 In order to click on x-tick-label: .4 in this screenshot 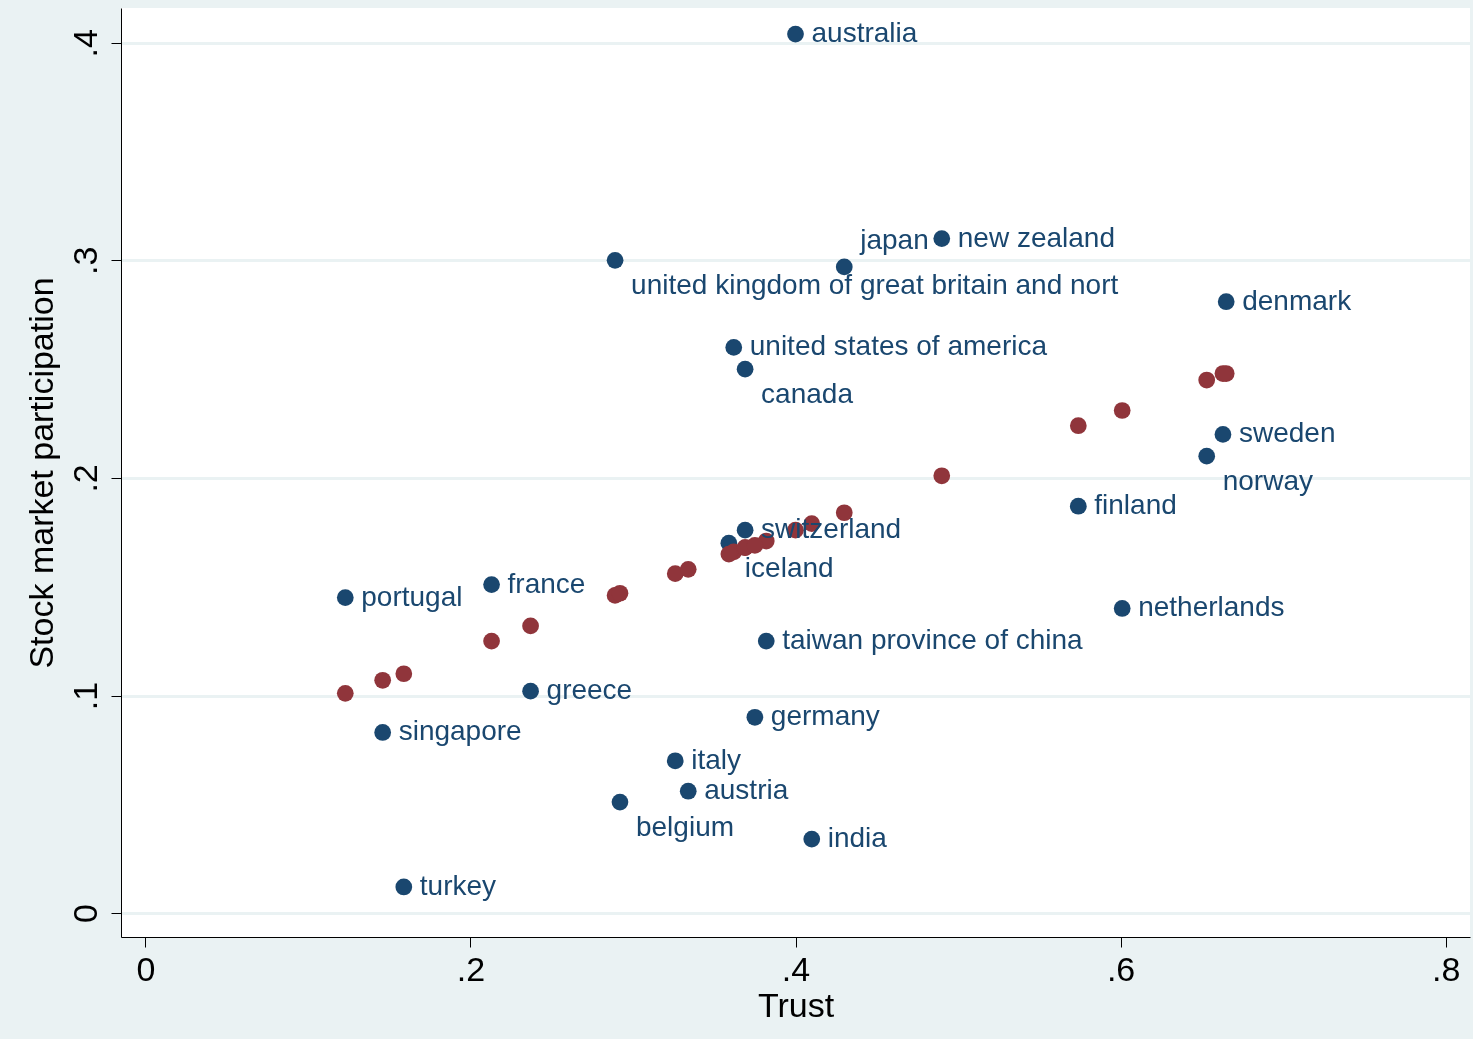, I will do `click(796, 968)`.